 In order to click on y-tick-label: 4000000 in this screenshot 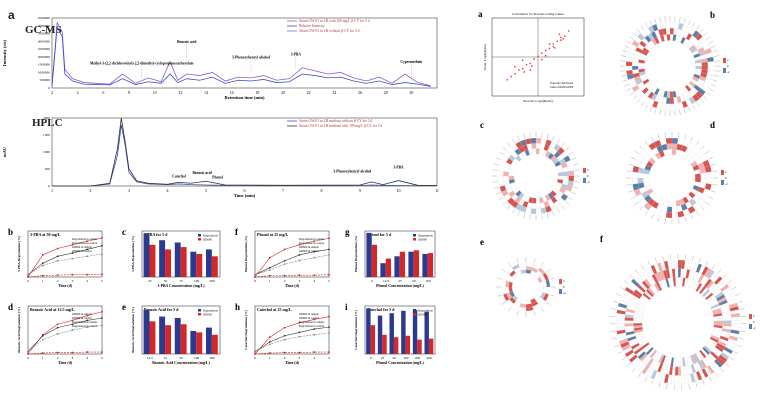, I will do `click(44, 26)`.